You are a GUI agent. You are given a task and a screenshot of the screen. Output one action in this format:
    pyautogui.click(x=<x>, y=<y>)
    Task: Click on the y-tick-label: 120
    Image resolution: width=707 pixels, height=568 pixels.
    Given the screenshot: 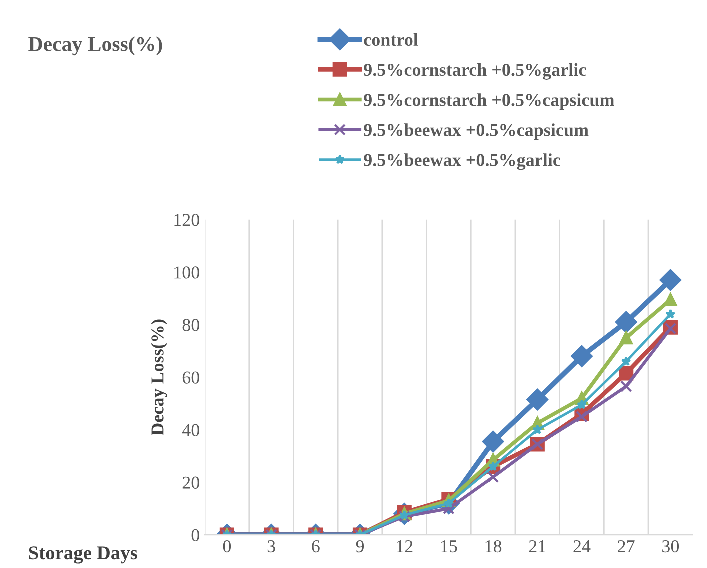 What is the action you would take?
    pyautogui.click(x=187, y=220)
    